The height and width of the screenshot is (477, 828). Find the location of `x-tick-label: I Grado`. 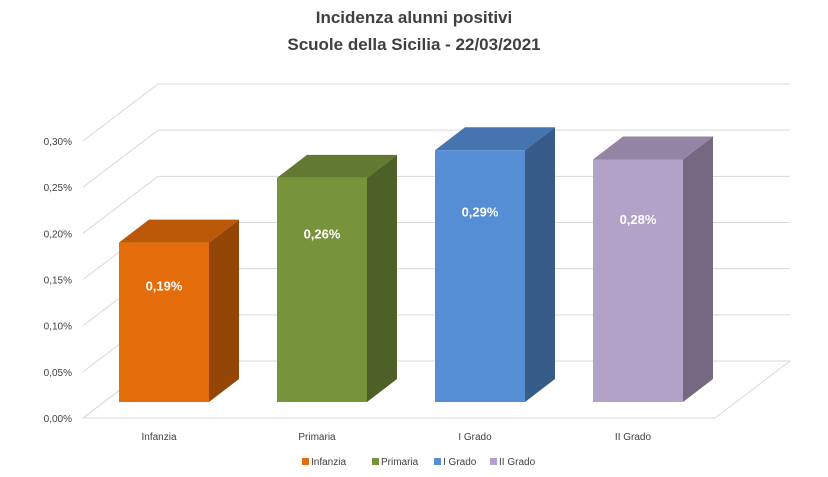

x-tick-label: I Grado is located at coordinates (475, 437).